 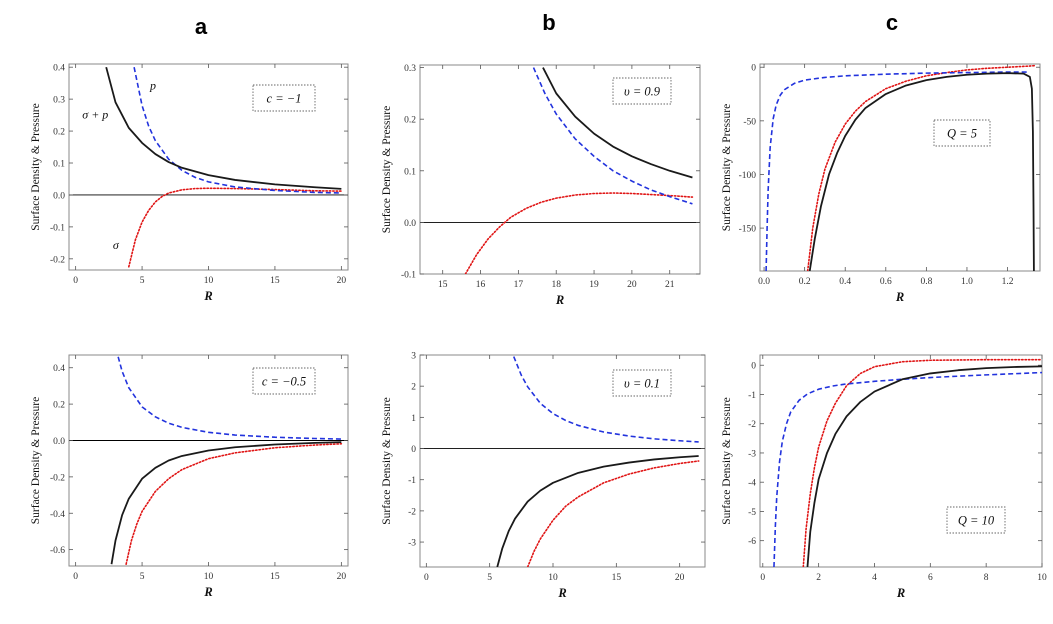 What do you see at coordinates (752, 454) in the screenshot?
I see `y-tick-label: -3` at bounding box center [752, 454].